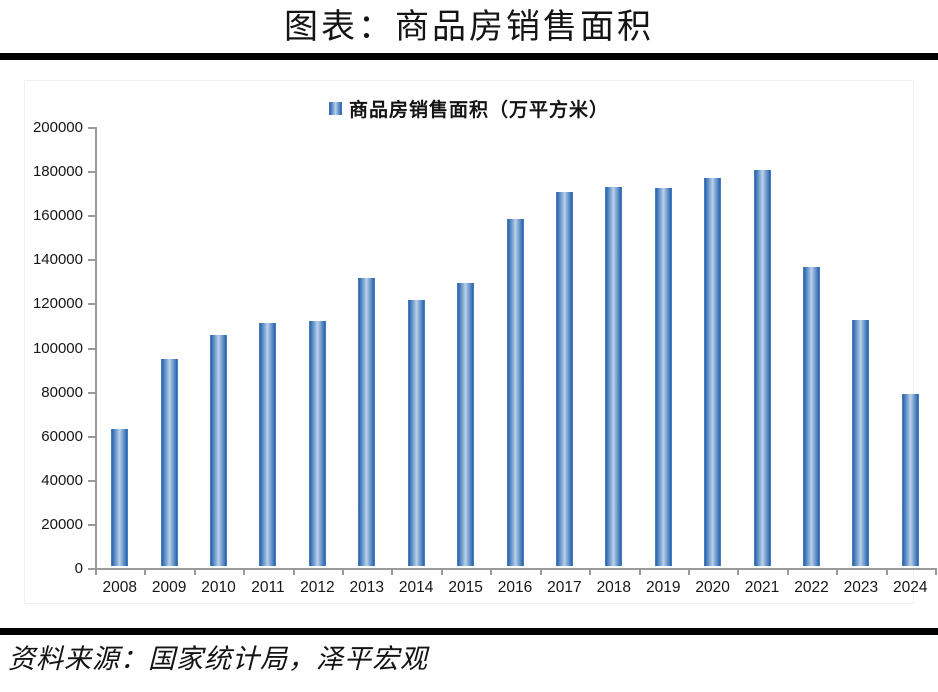  Describe the element at coordinates (78, 568) in the screenshot. I see `y-axis-label: 0` at that location.